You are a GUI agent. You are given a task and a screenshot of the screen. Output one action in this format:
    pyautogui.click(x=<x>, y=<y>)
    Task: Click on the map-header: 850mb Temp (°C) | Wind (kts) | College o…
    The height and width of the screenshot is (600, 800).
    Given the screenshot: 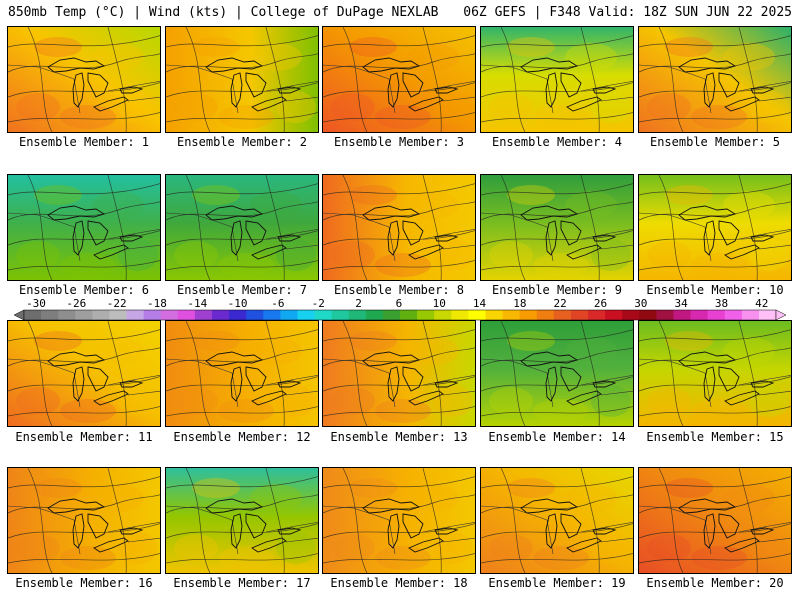 What is the action you would take?
    pyautogui.click(x=400, y=12)
    